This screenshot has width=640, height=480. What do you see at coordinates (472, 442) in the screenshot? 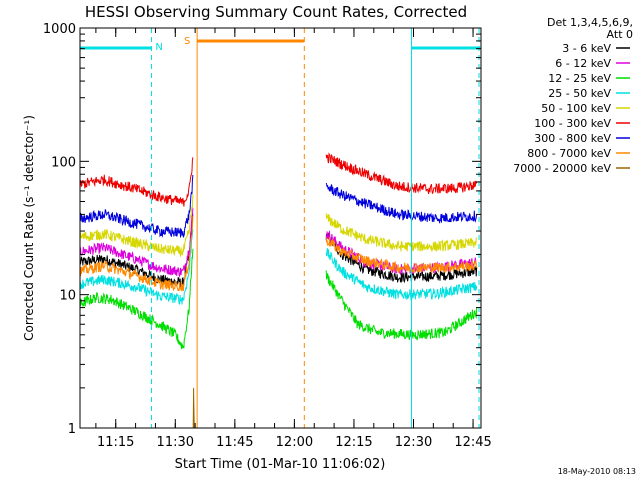
I see `x-tick-label: 12:45` at bounding box center [472, 442].